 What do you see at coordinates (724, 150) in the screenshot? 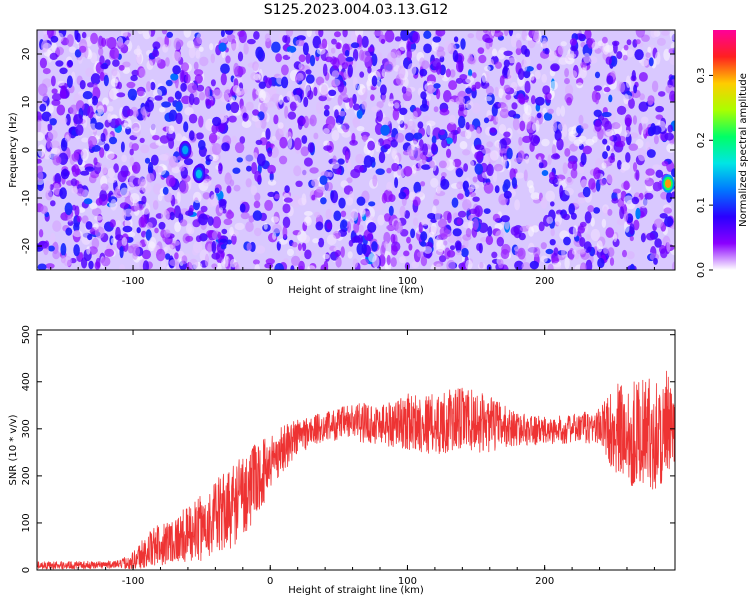
I see `colorbar-scale` at bounding box center [724, 150].